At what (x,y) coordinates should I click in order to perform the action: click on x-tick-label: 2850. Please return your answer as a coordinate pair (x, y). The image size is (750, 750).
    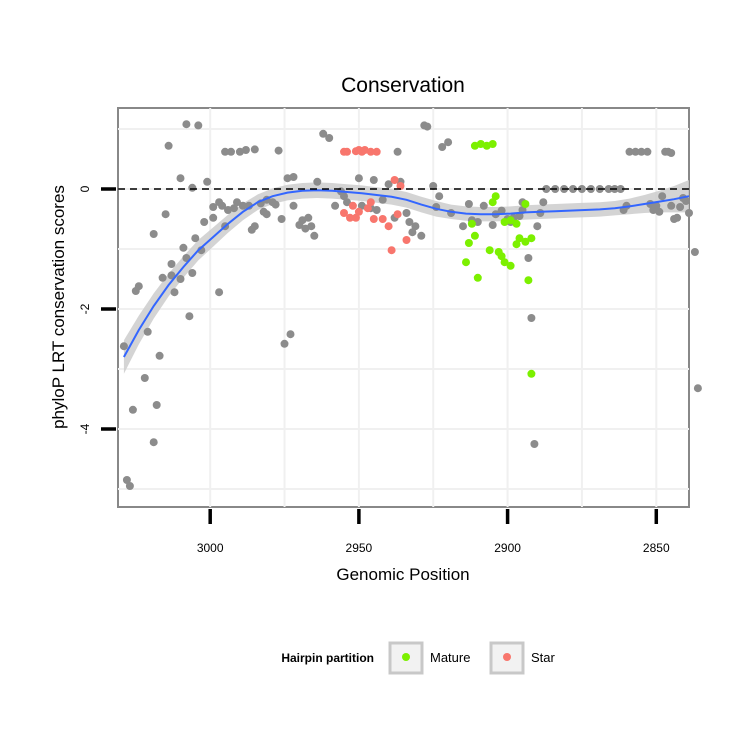
    Looking at the image, I should click on (656, 548).